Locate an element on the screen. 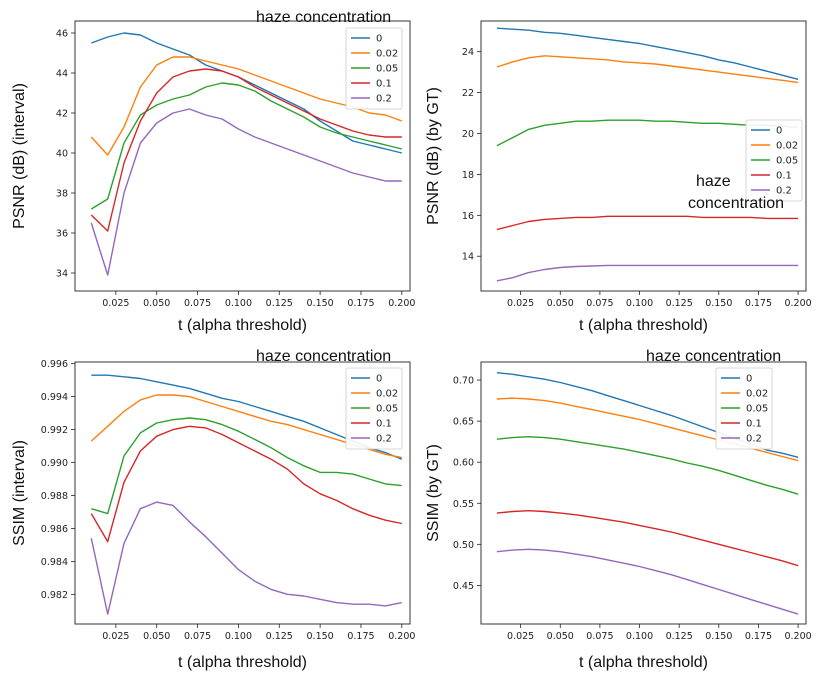 This screenshot has height=685, width=830. y-axis-label: PSNR (dB) (by GT) is located at coordinates (433, 156).